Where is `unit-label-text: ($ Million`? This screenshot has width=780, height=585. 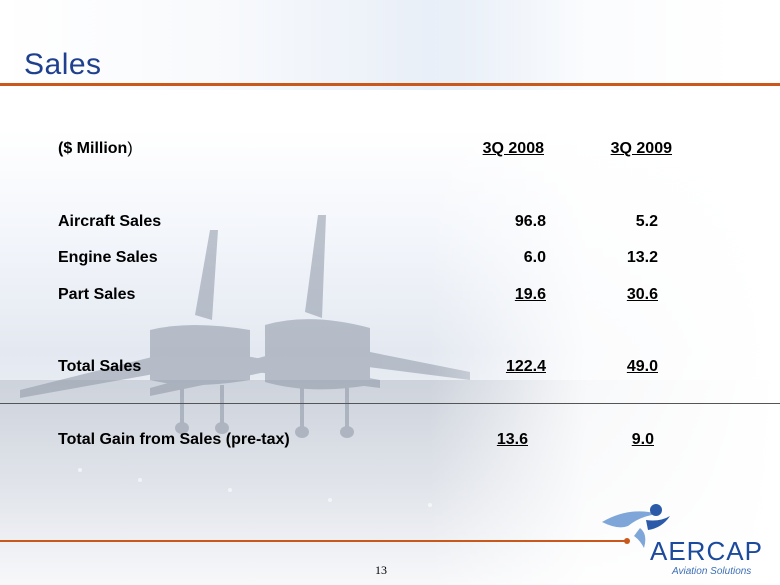 unit-label-text: ($ Million is located at coordinates (93, 148).